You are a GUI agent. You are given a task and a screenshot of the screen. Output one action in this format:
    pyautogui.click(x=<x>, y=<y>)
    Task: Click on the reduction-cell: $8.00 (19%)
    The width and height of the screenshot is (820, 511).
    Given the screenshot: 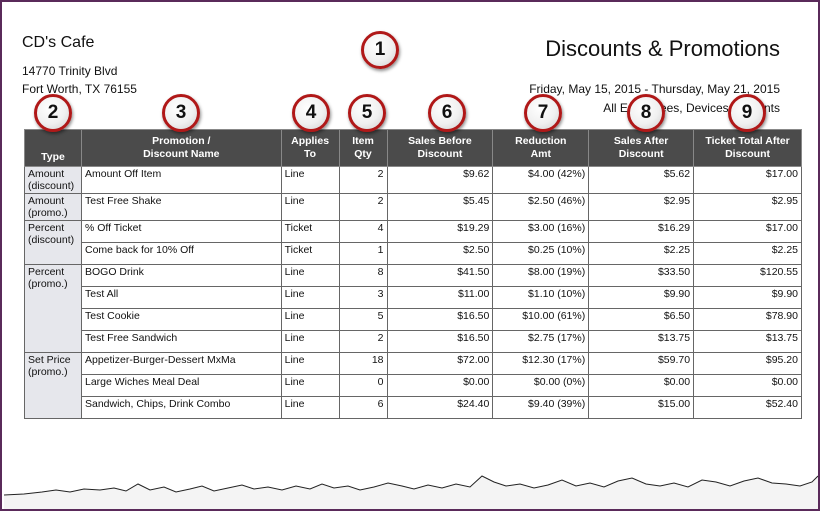 What is the action you would take?
    pyautogui.click(x=541, y=275)
    